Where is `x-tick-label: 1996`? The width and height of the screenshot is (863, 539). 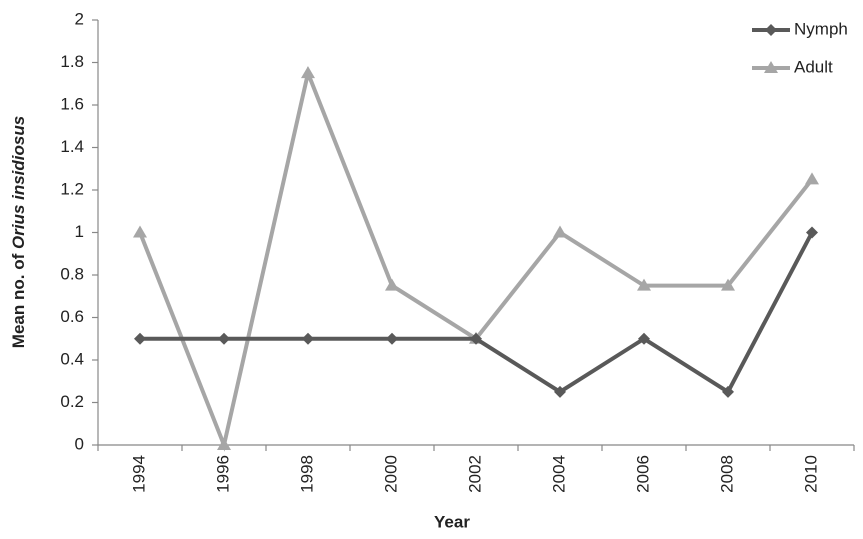 x-tick-label: 1996 is located at coordinates (222, 474).